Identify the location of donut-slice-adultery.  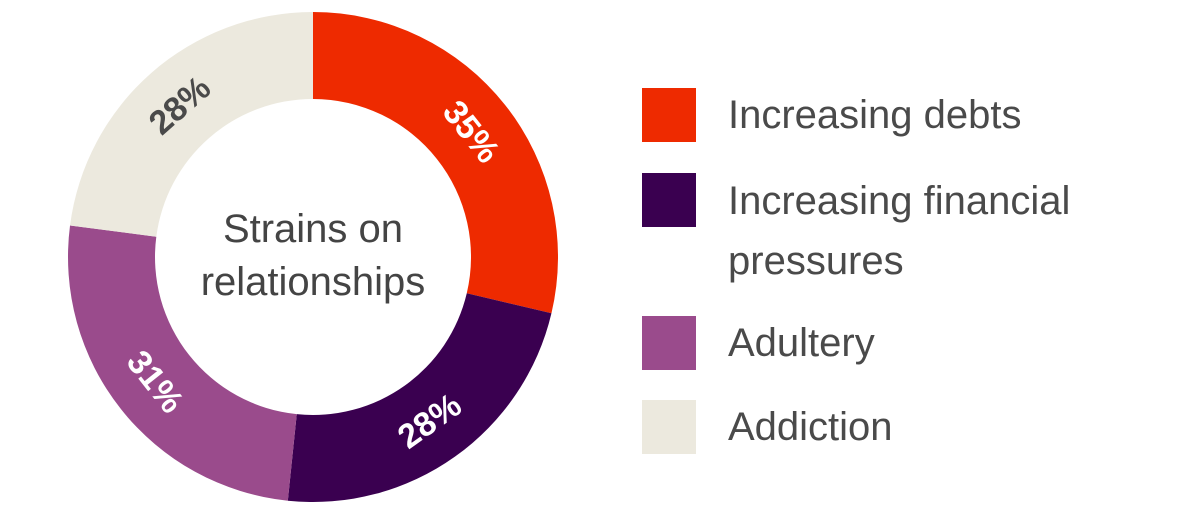
(182, 363).